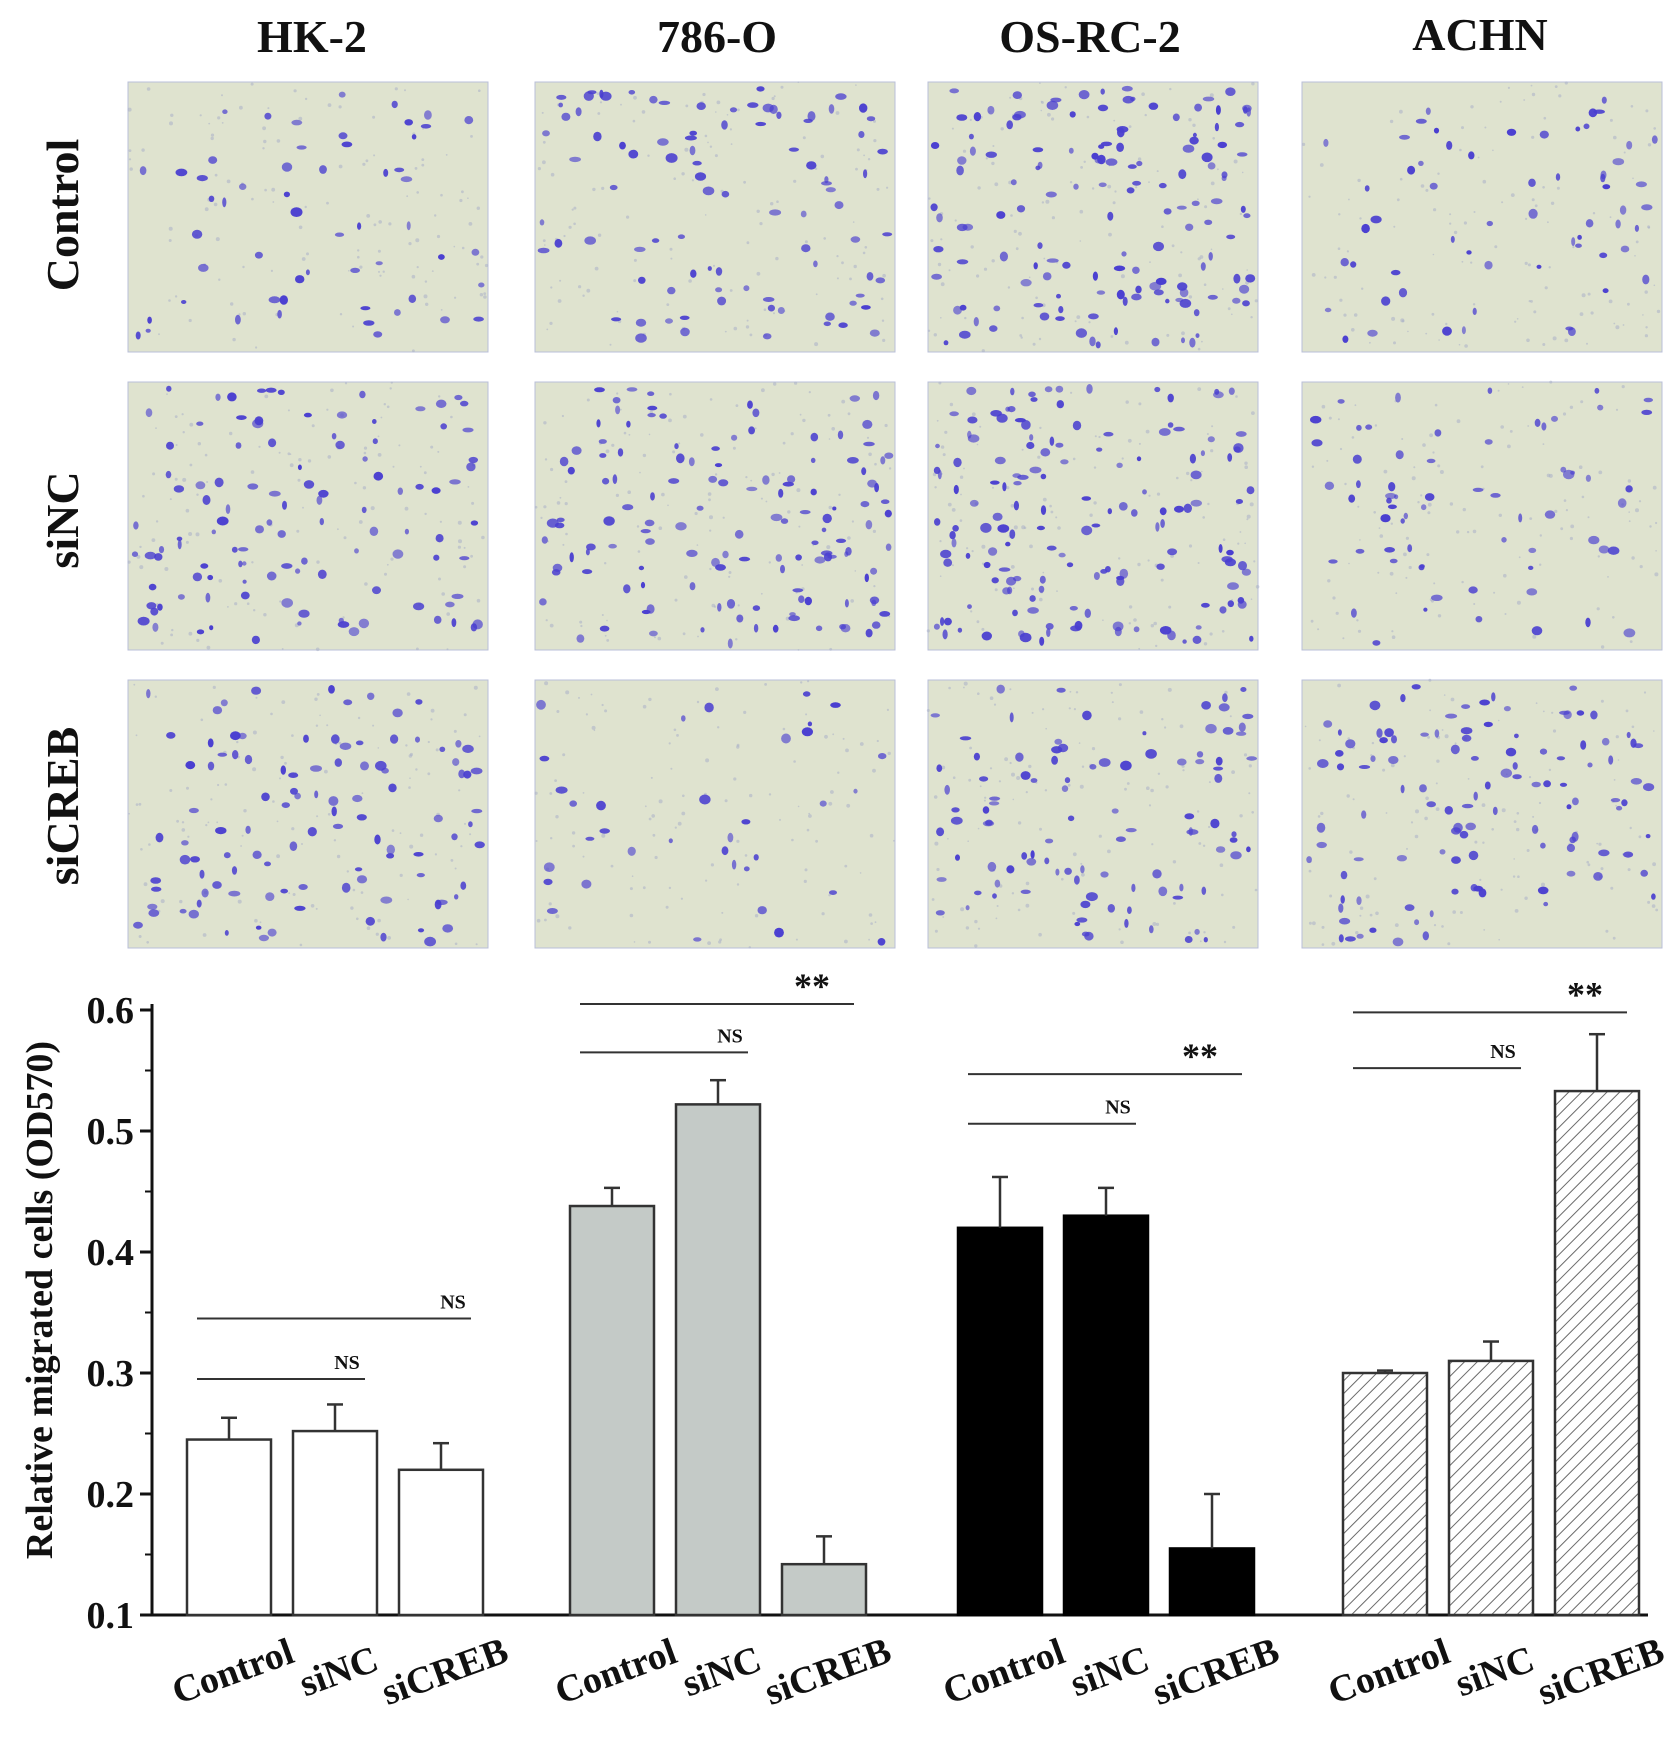 The image size is (1677, 1759). Describe the element at coordinates (1482, 217) in the screenshot. I see `micrograph-achn-control` at that location.